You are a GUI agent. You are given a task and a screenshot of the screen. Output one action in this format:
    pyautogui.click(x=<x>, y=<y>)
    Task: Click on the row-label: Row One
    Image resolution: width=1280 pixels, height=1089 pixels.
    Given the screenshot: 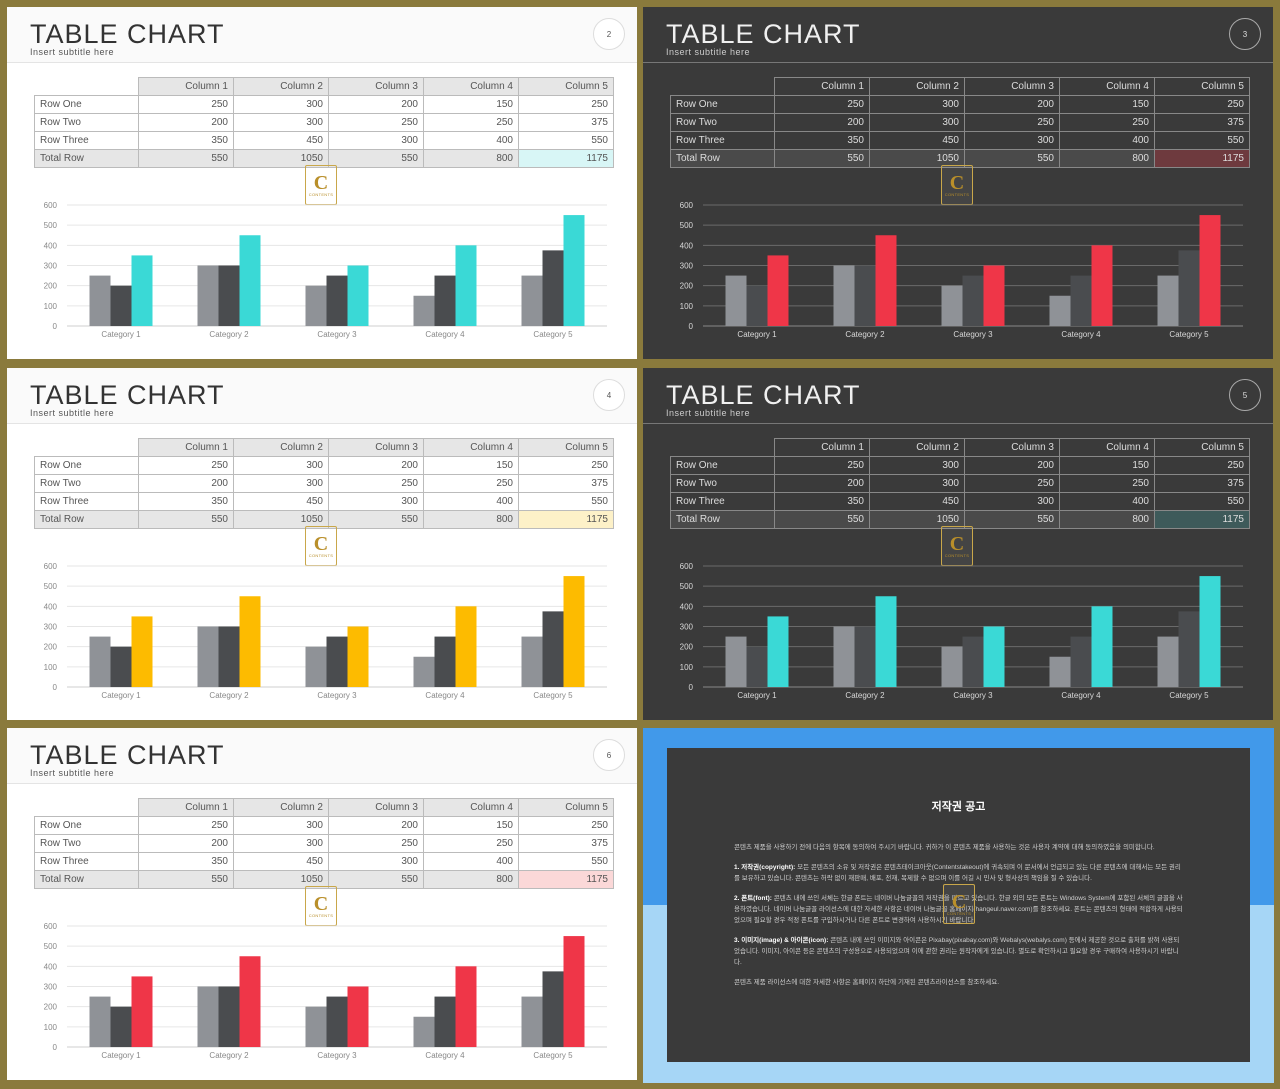 What is the action you would take?
    pyautogui.click(x=86, y=465)
    